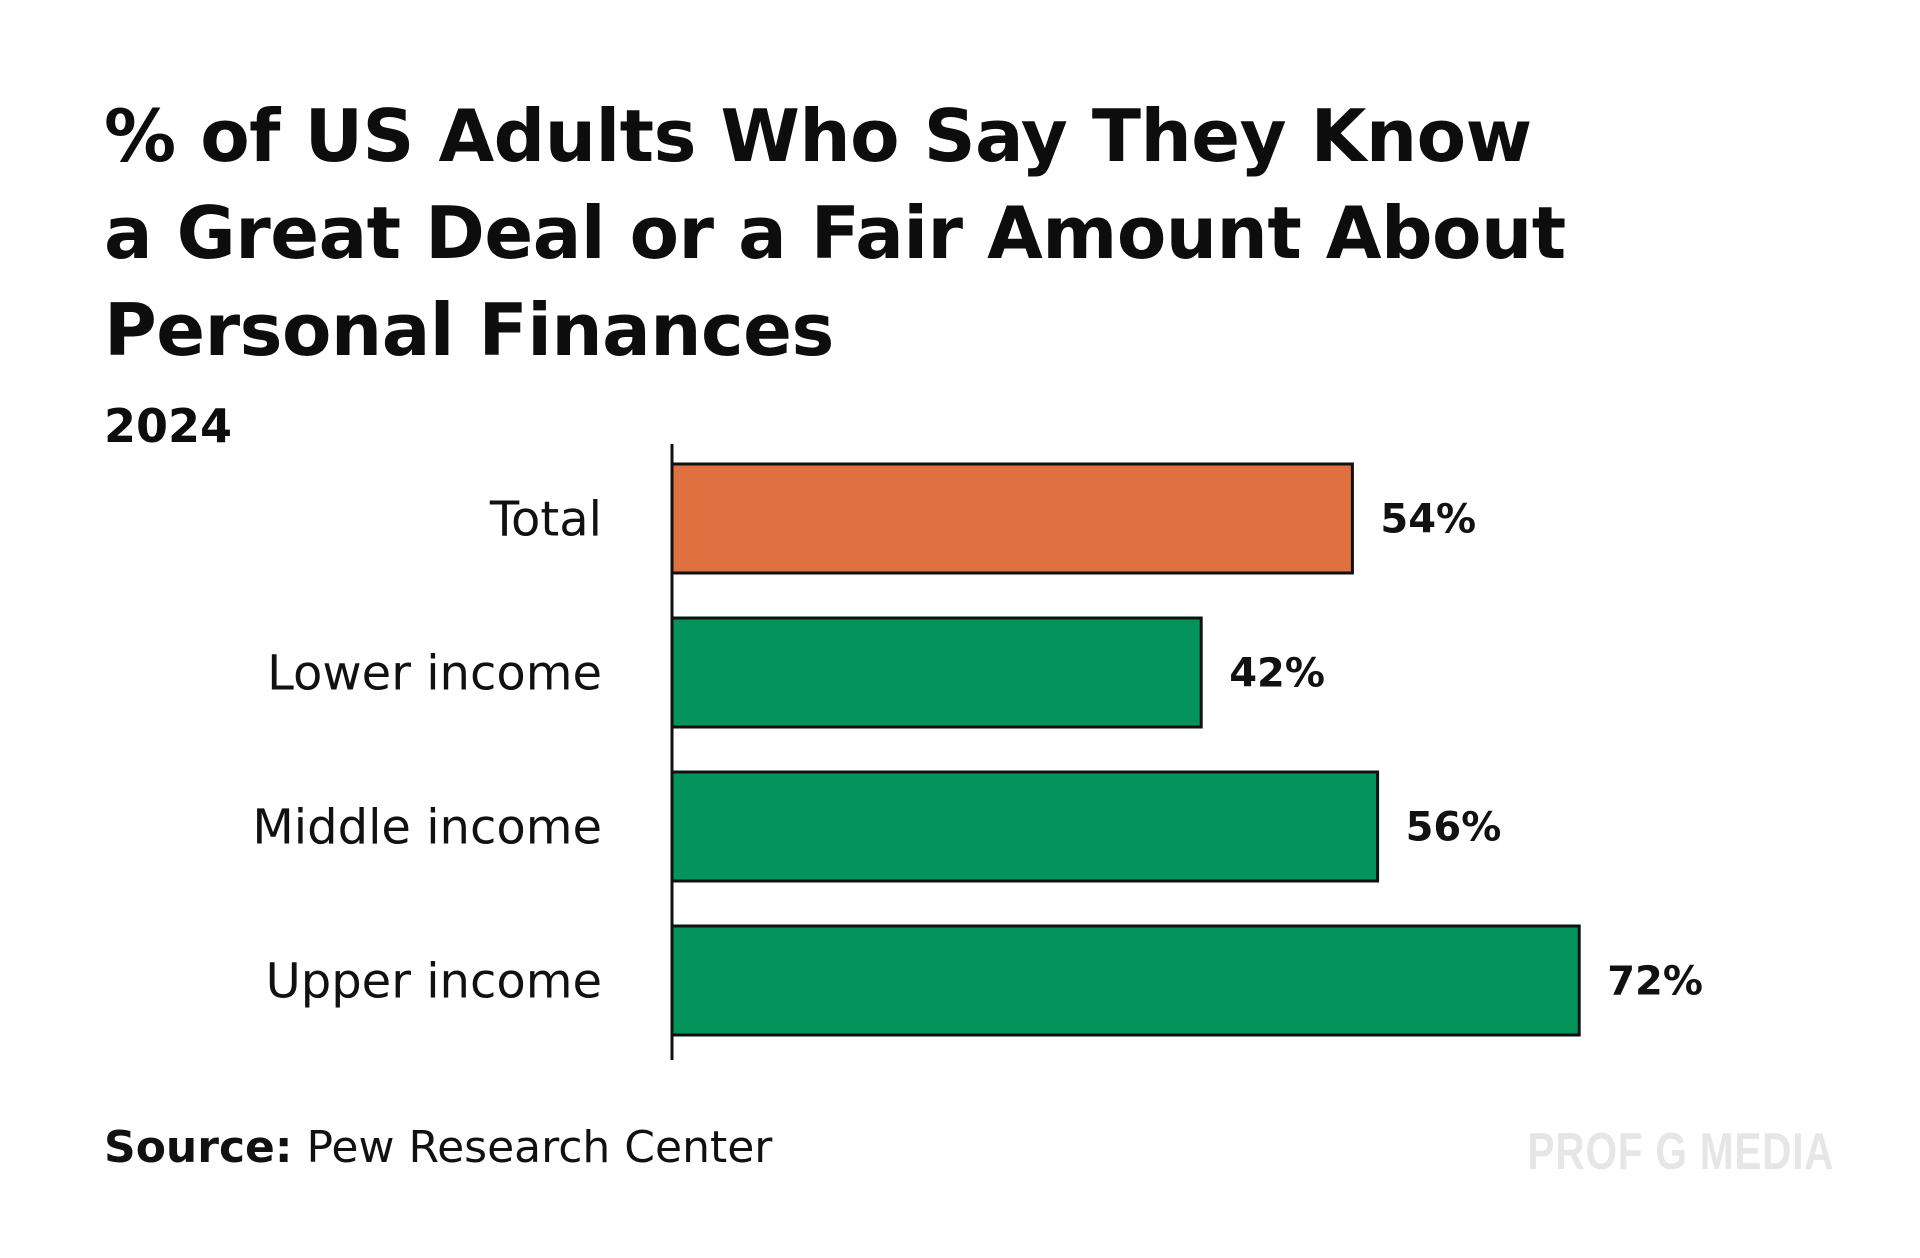  What do you see at coordinates (1012, 518) in the screenshot?
I see `bar-total` at bounding box center [1012, 518].